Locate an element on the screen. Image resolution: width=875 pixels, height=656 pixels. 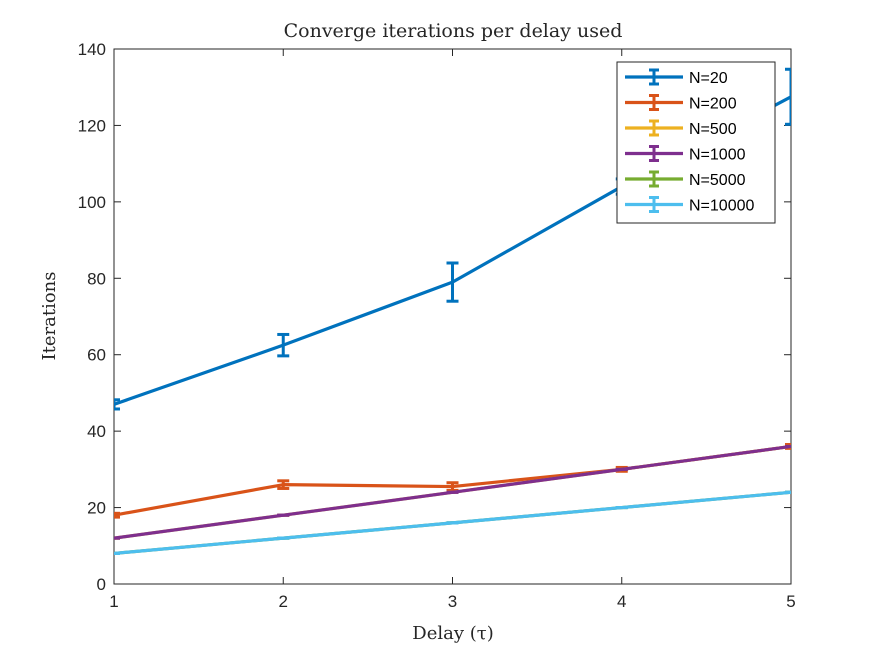
y-tick-label: 120 is located at coordinates (92, 125).